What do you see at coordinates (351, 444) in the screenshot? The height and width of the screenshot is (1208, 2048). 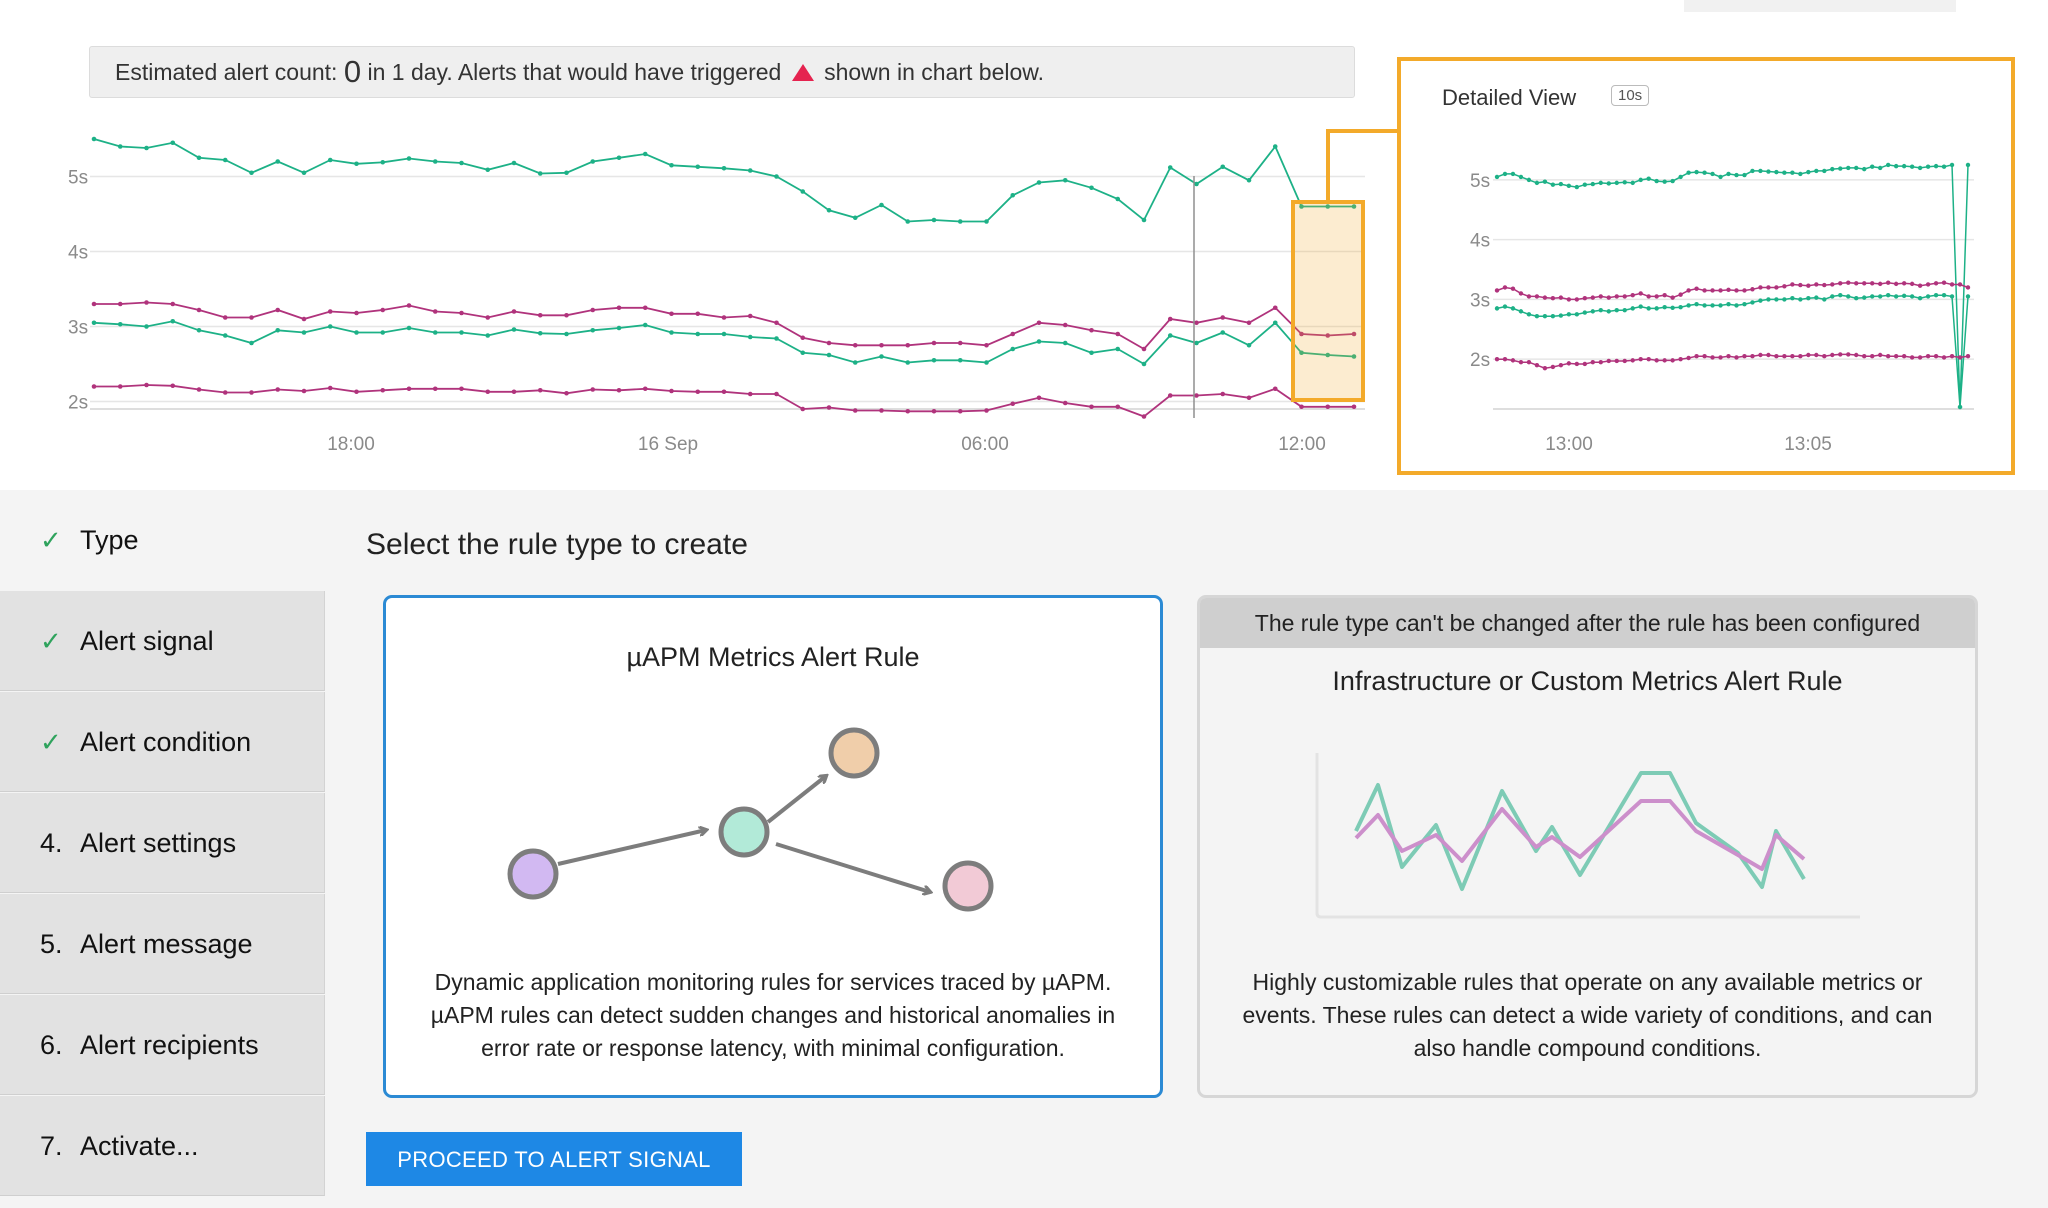 I see `x-tick-label: 18:00` at bounding box center [351, 444].